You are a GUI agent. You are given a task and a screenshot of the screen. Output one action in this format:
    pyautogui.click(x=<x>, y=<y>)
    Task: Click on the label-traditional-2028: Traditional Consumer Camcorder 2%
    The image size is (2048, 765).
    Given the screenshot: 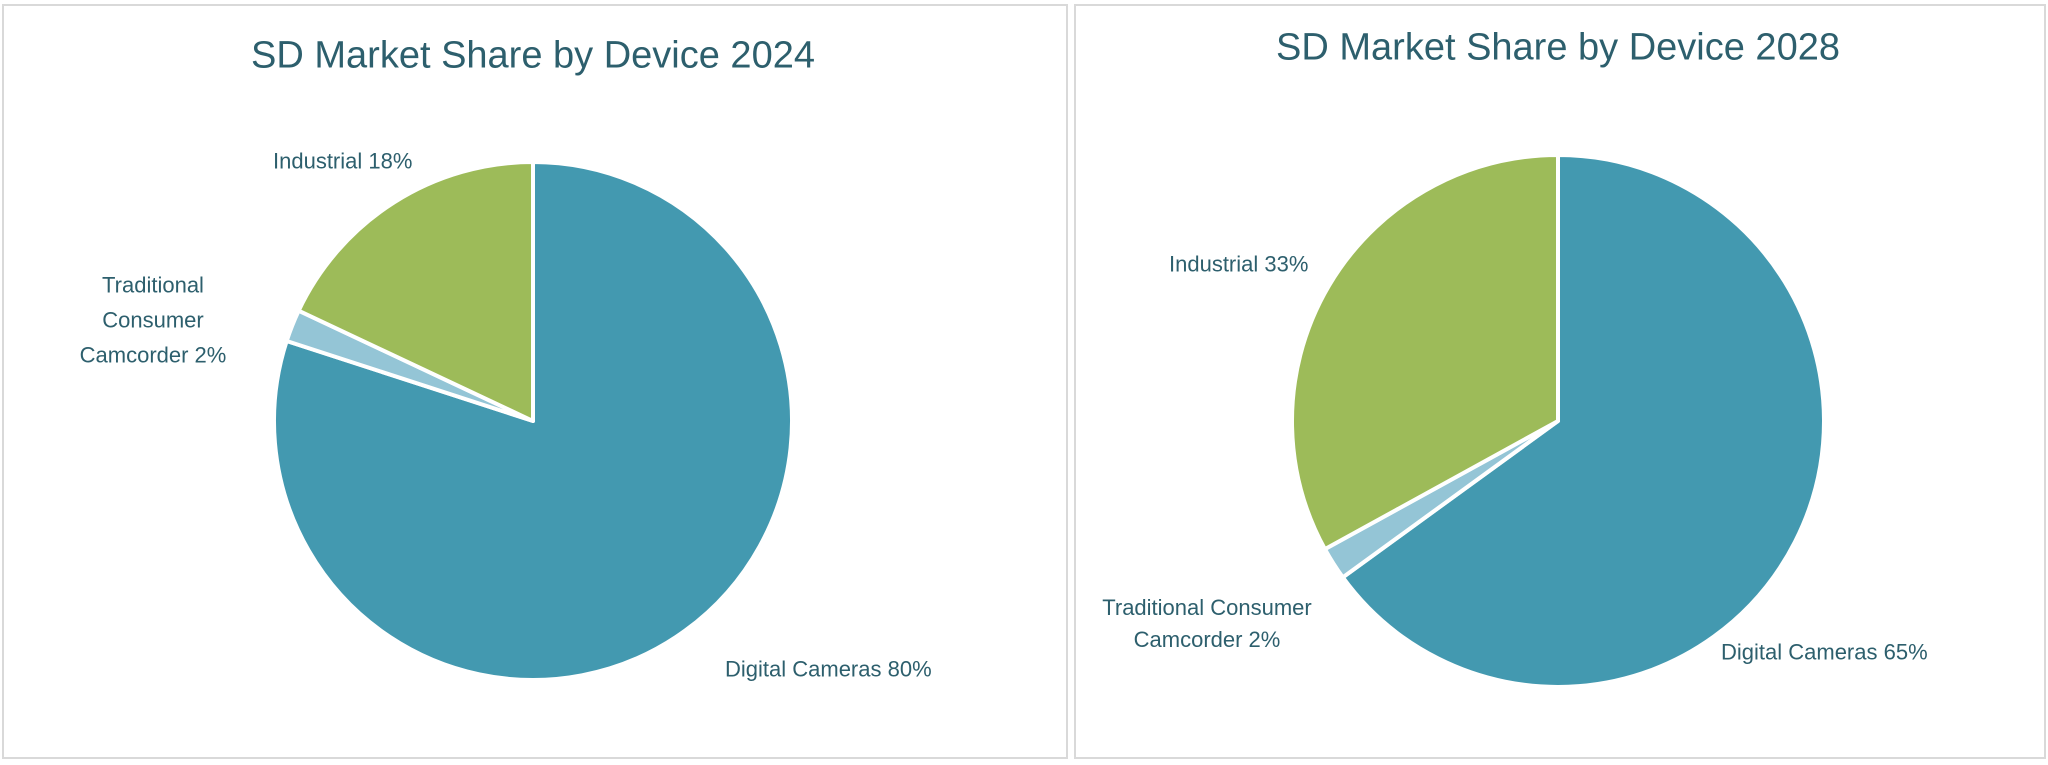 What is the action you would take?
    pyautogui.click(x=1207, y=624)
    